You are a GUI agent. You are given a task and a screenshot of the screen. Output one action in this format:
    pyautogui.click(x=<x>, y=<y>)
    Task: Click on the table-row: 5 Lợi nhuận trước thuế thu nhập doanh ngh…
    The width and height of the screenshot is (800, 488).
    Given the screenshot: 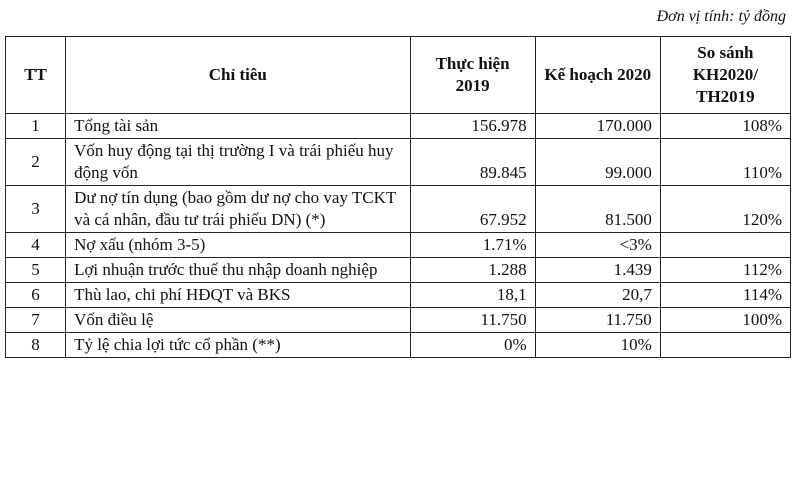 What is the action you would take?
    pyautogui.click(x=398, y=270)
    